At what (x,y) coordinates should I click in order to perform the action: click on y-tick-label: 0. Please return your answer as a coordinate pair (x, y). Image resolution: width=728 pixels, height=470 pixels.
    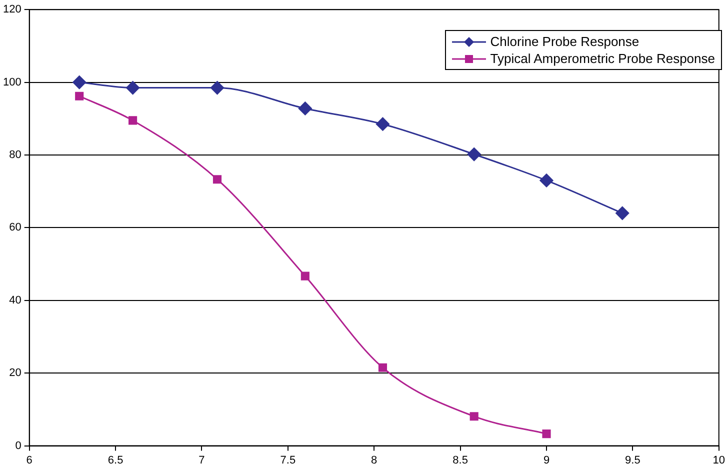
    Looking at the image, I should click on (18, 446).